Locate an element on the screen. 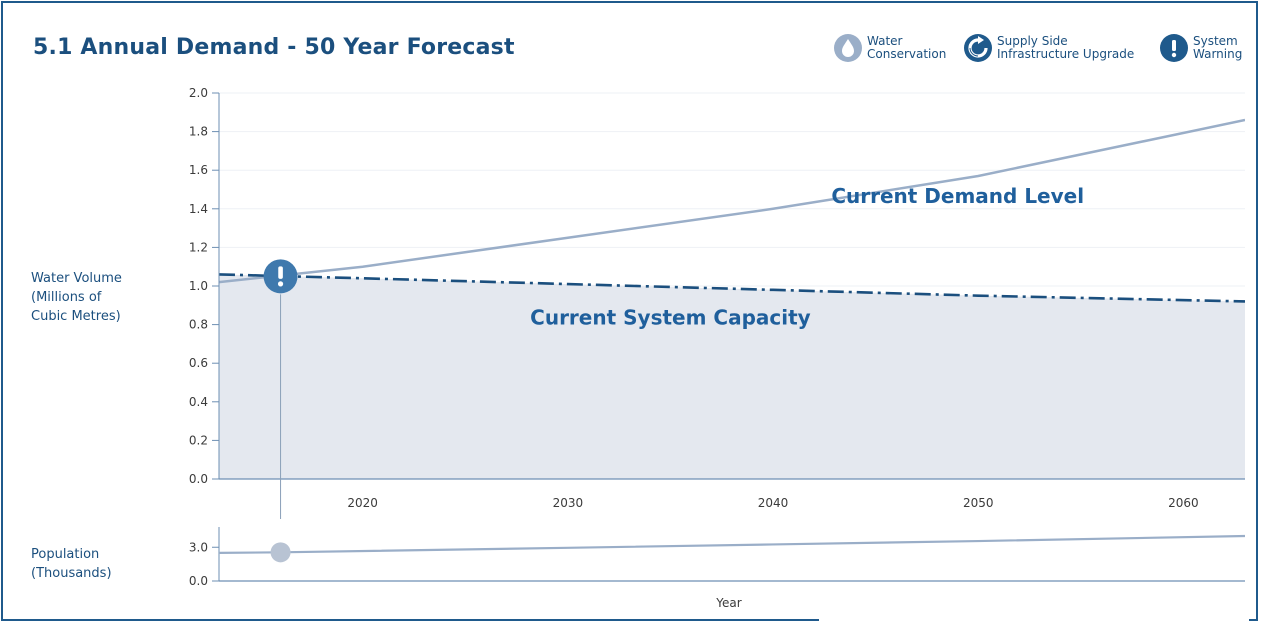 This screenshot has width=1263, height=629. warning-marker-dot is located at coordinates (280, 284).